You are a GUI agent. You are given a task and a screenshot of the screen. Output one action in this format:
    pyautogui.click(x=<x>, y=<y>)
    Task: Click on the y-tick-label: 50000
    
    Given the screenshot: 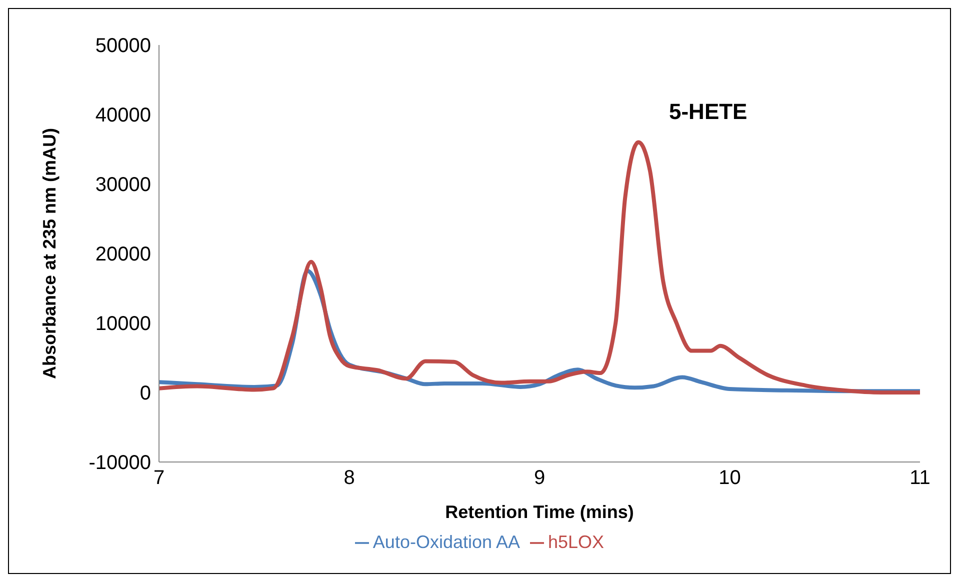 What is the action you would take?
    pyautogui.click(x=123, y=46)
    